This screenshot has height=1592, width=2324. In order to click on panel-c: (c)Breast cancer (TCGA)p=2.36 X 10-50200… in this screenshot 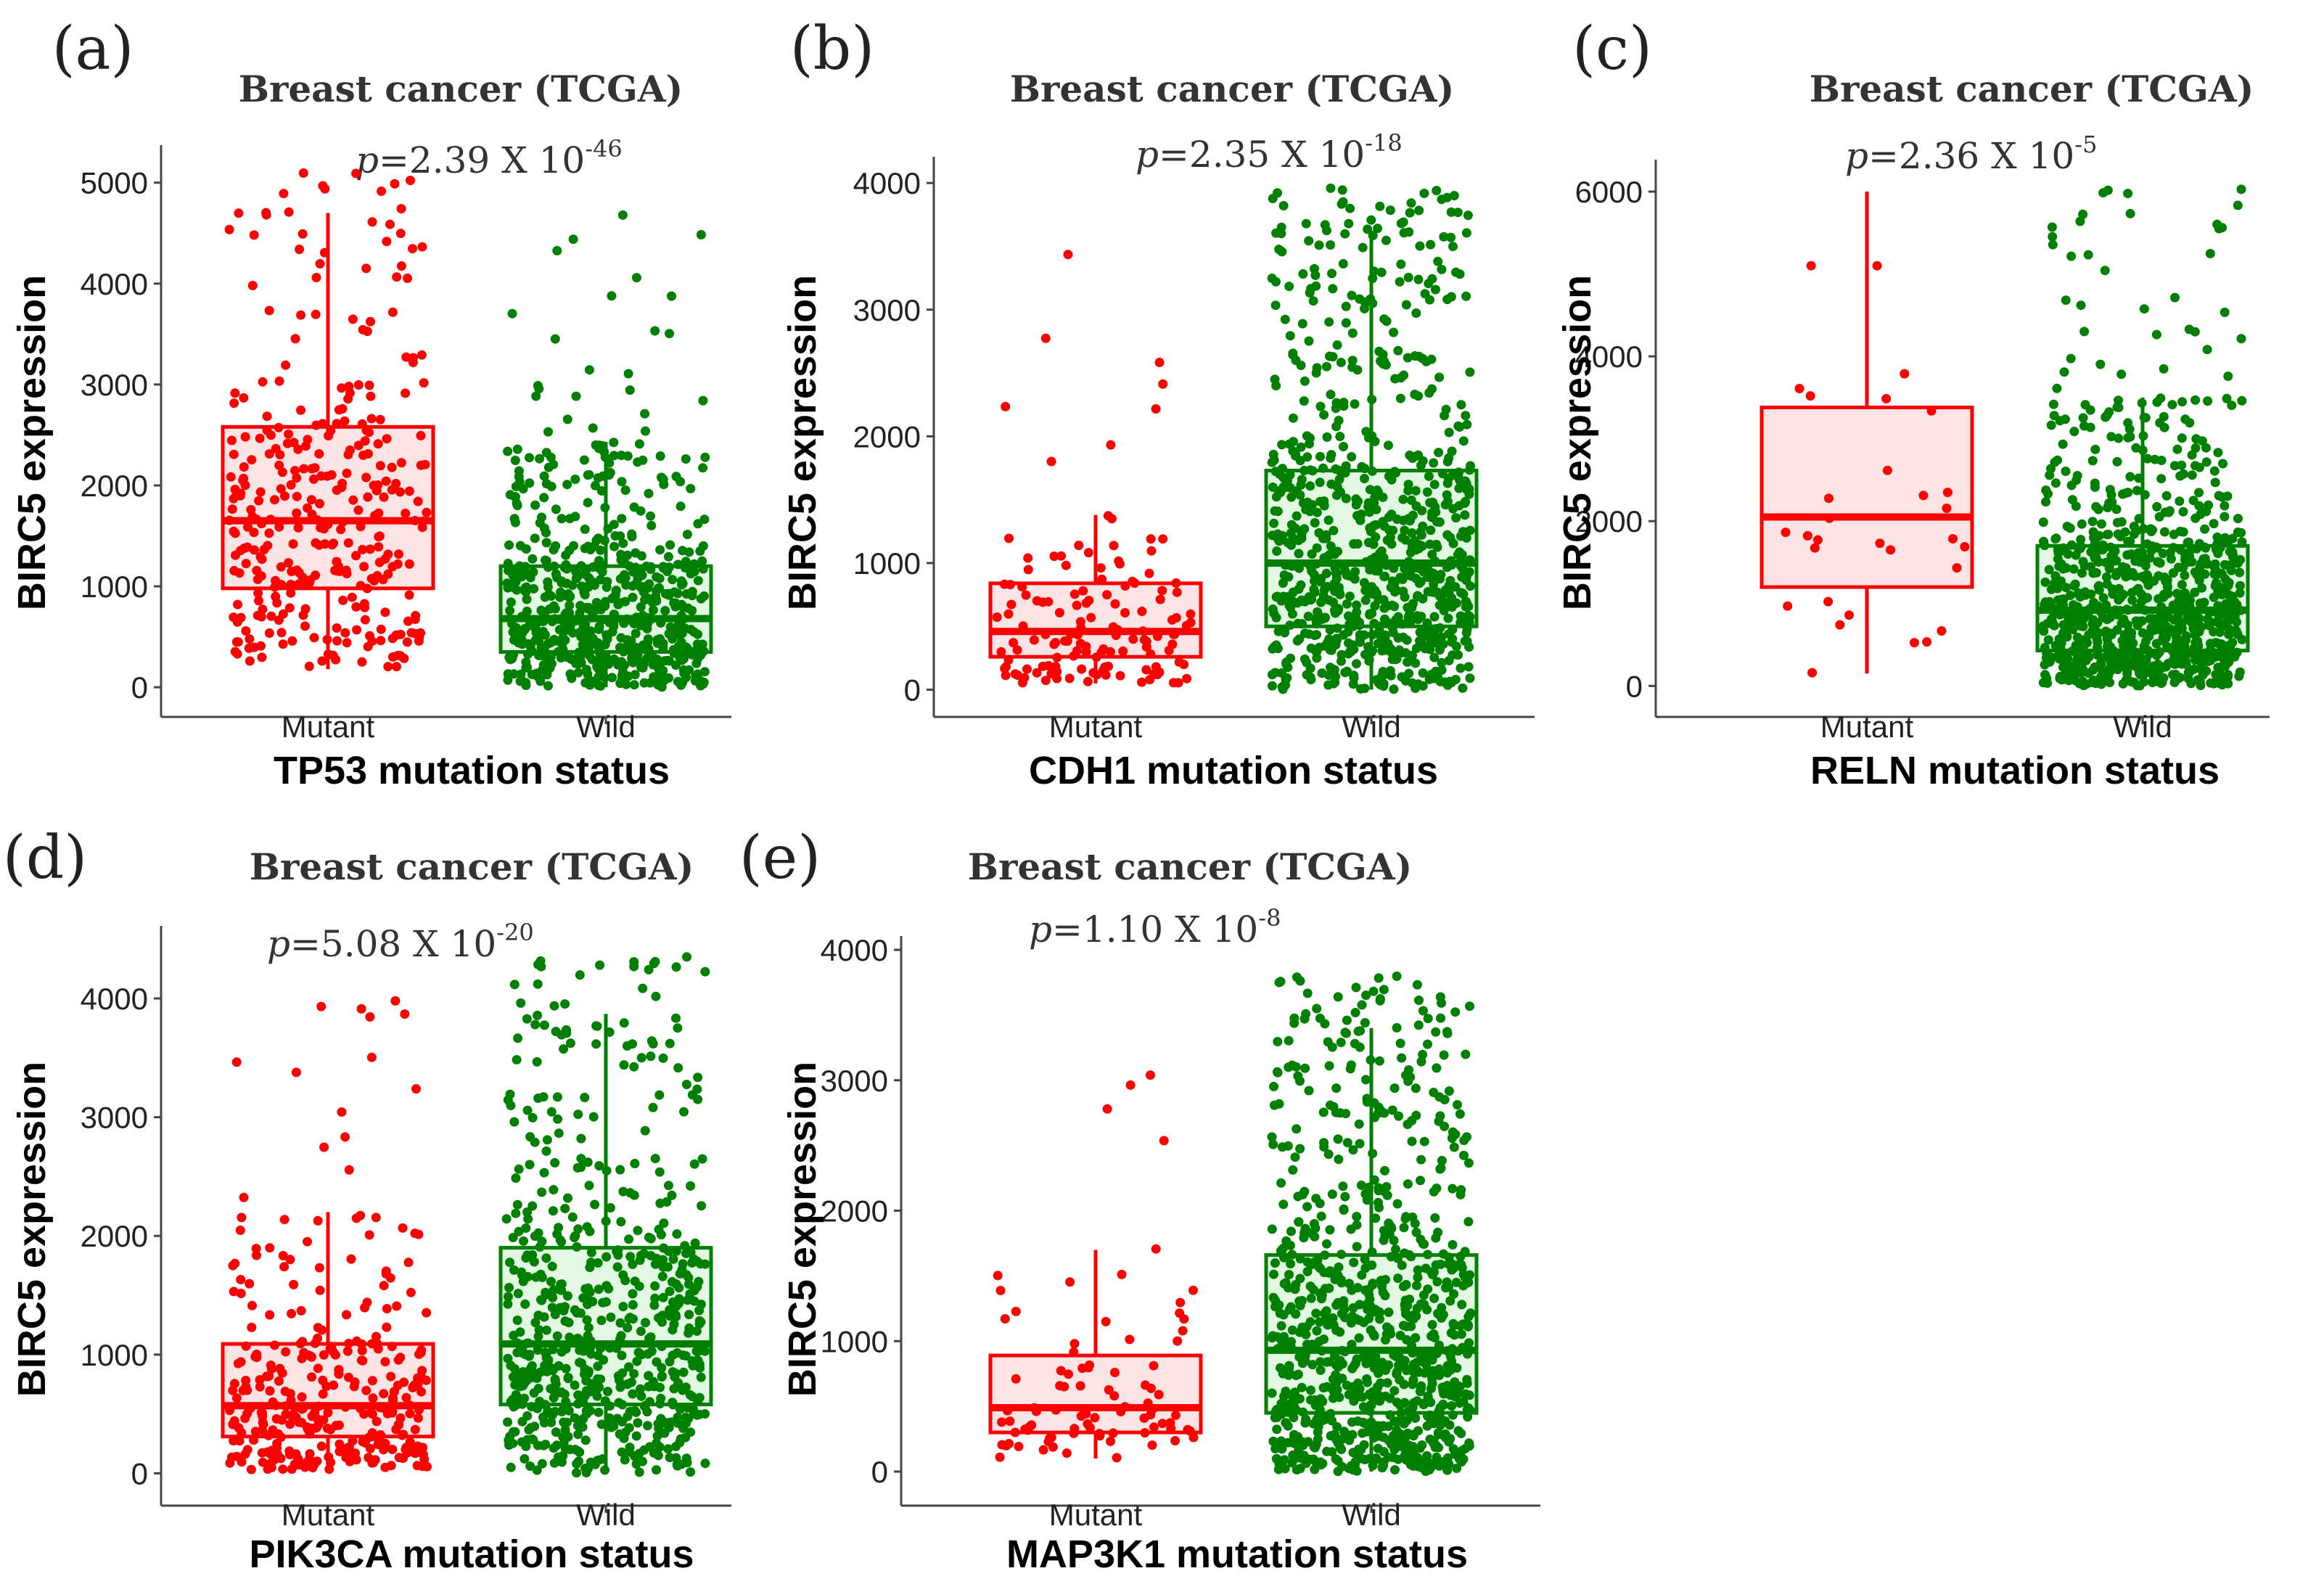, I will do `click(1913, 403)`.